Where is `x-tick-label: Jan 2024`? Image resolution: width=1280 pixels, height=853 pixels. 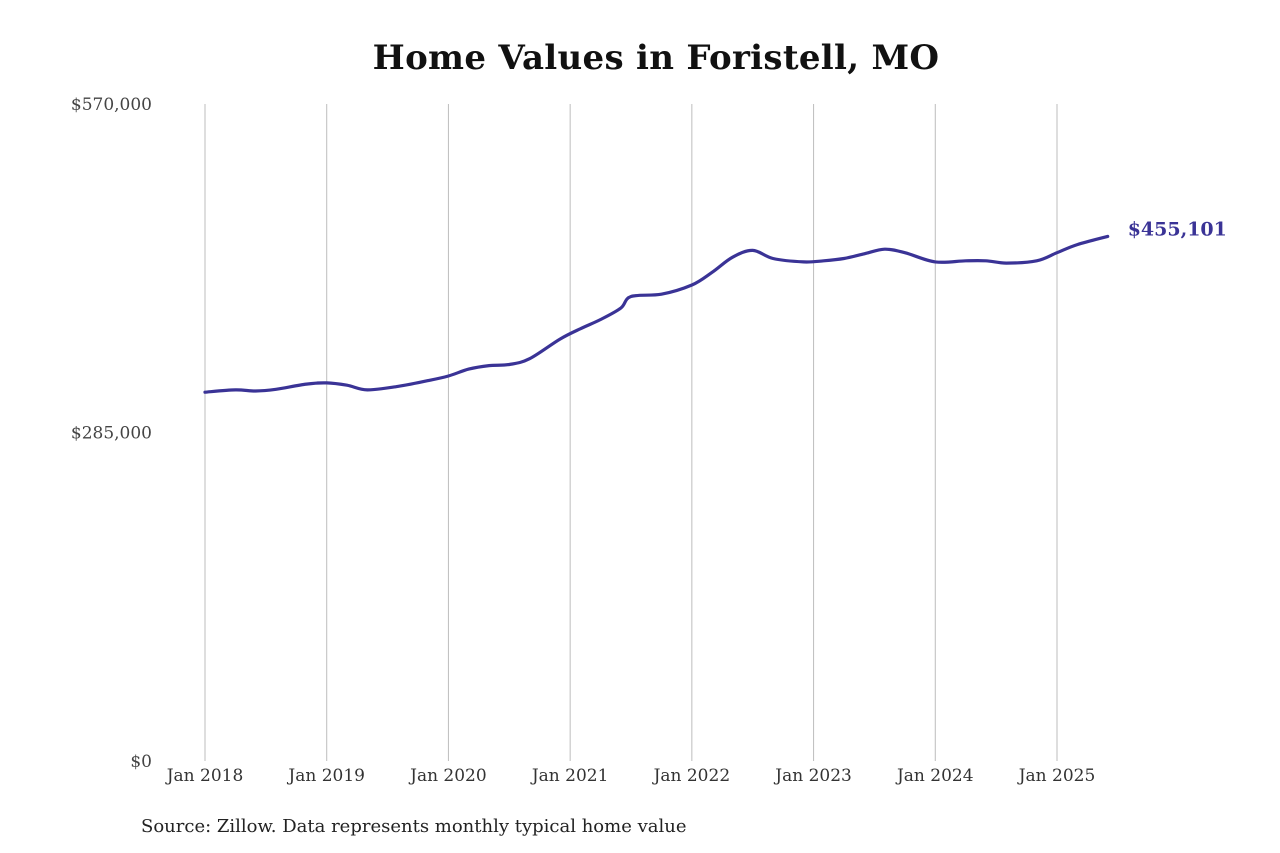 x-tick-label: Jan 2024 is located at coordinates (934, 776).